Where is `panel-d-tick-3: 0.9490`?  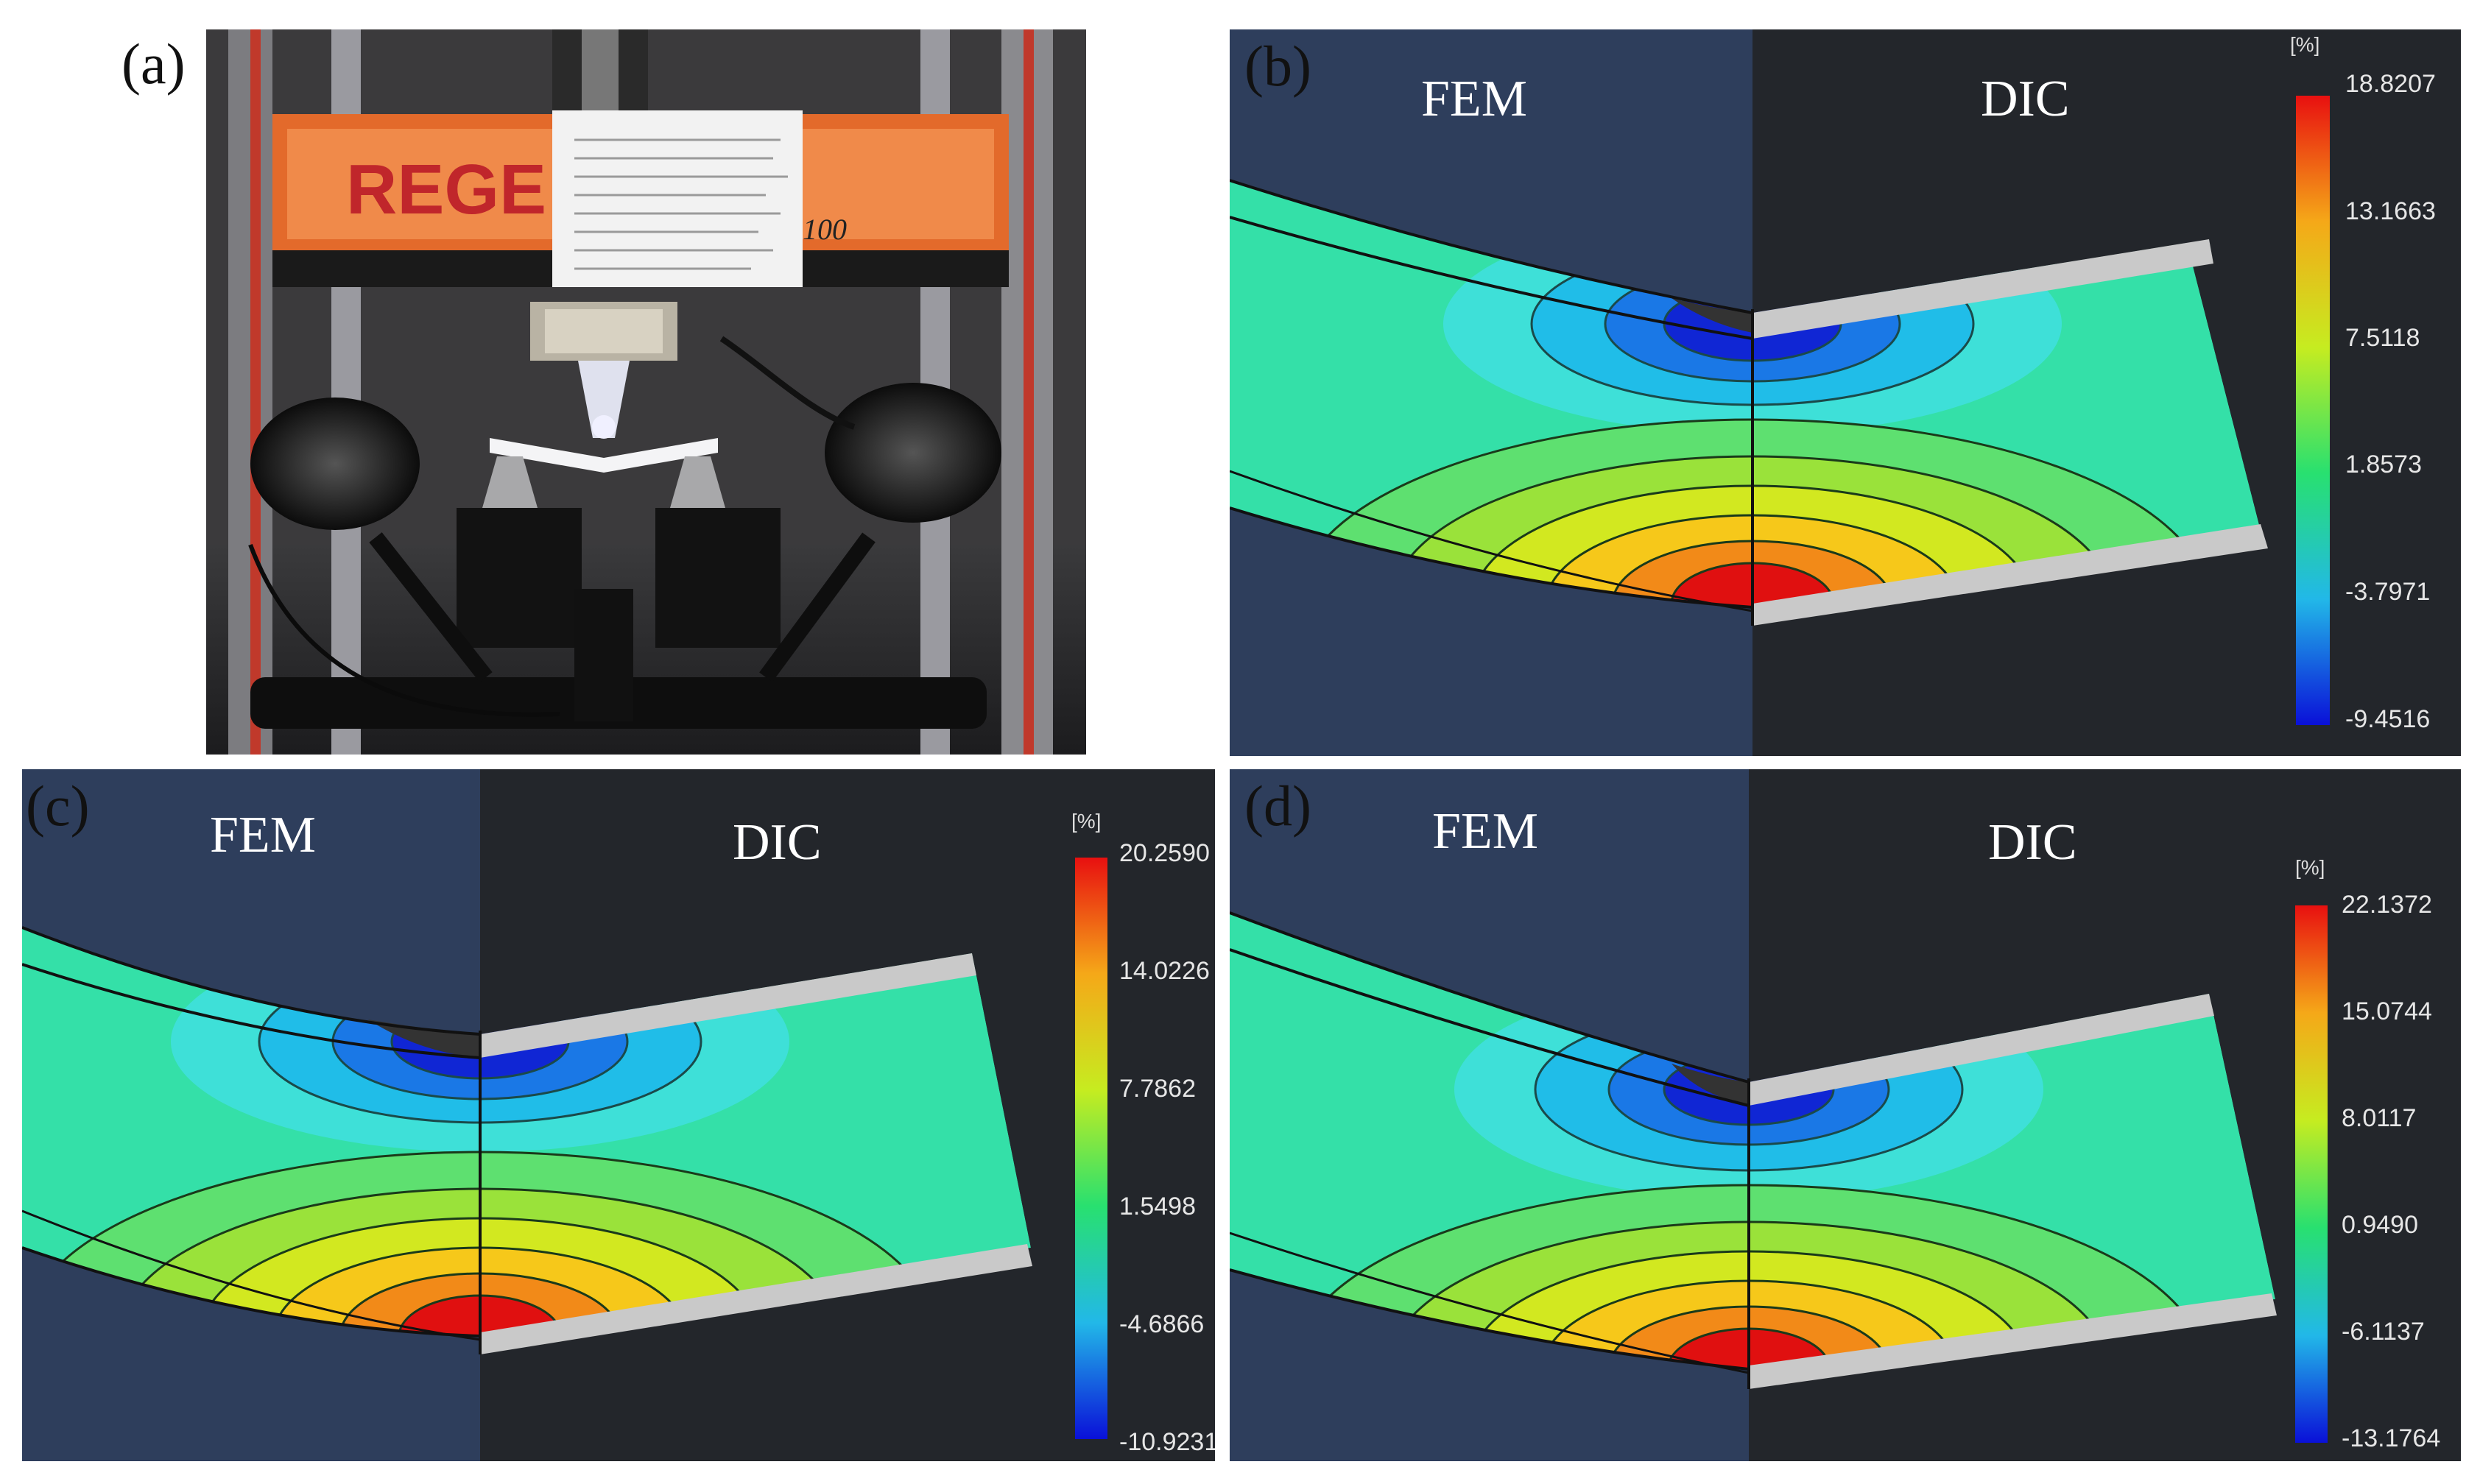 panel-d-tick-3: 0.9490 is located at coordinates (2380, 1225).